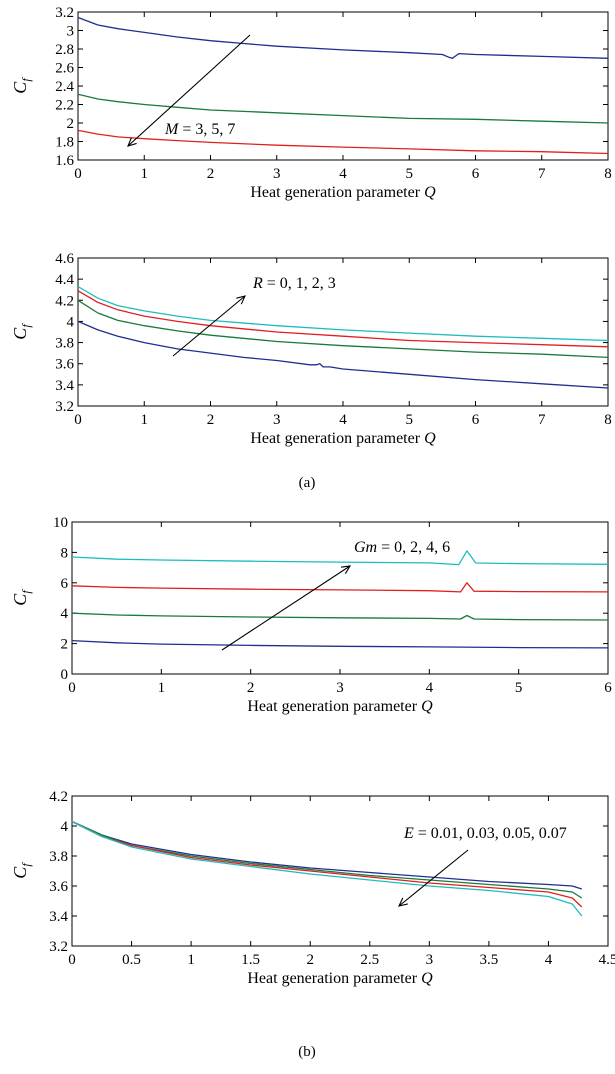 Image resolution: width=615 pixels, height=1074 pixels. What do you see at coordinates (369, 960) in the screenshot?
I see `x-tick-label: 2.5` at bounding box center [369, 960].